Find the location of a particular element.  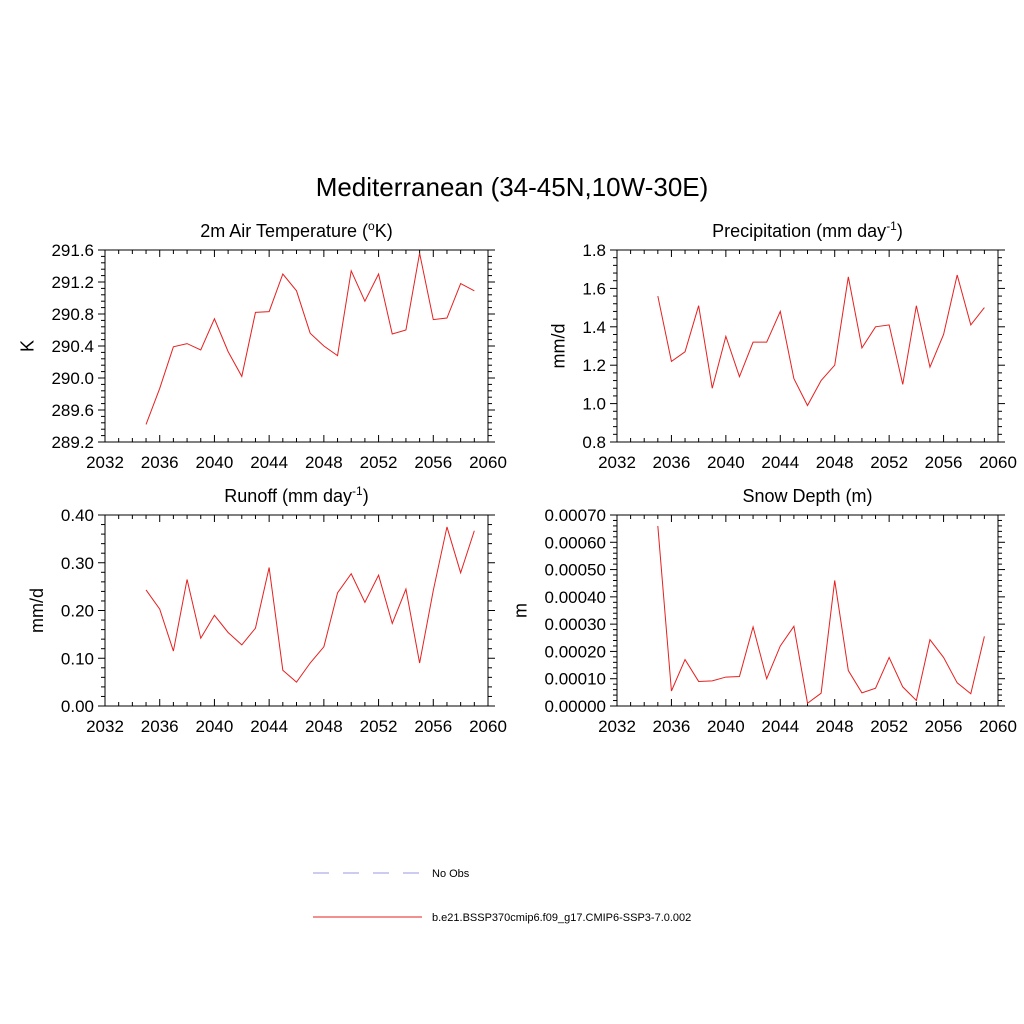

series-line-runoff is located at coordinates (310, 604).